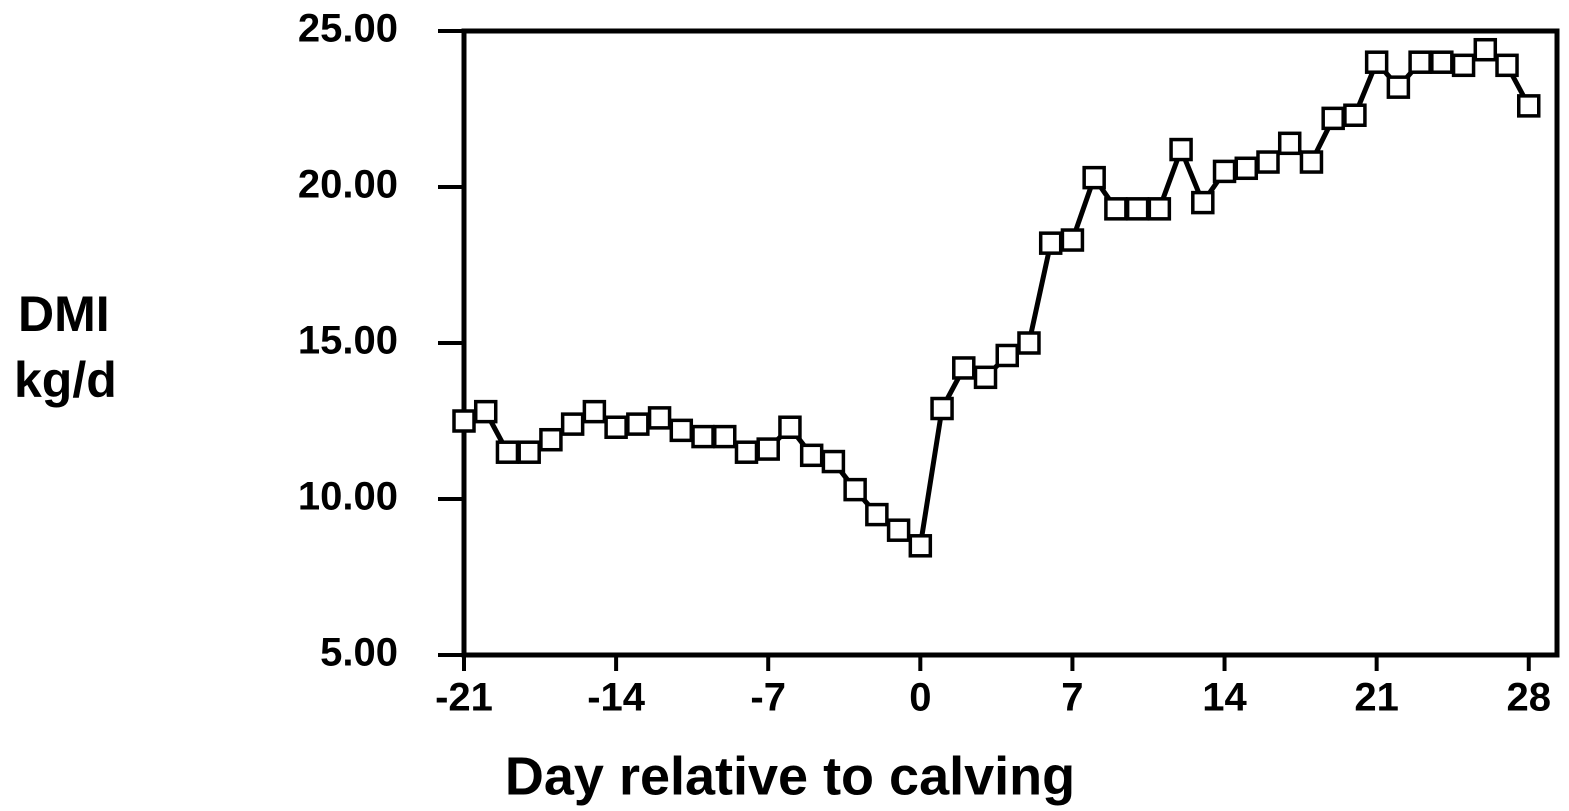  What do you see at coordinates (348, 497) in the screenshot?
I see `y-tick-label: 10.00` at bounding box center [348, 497].